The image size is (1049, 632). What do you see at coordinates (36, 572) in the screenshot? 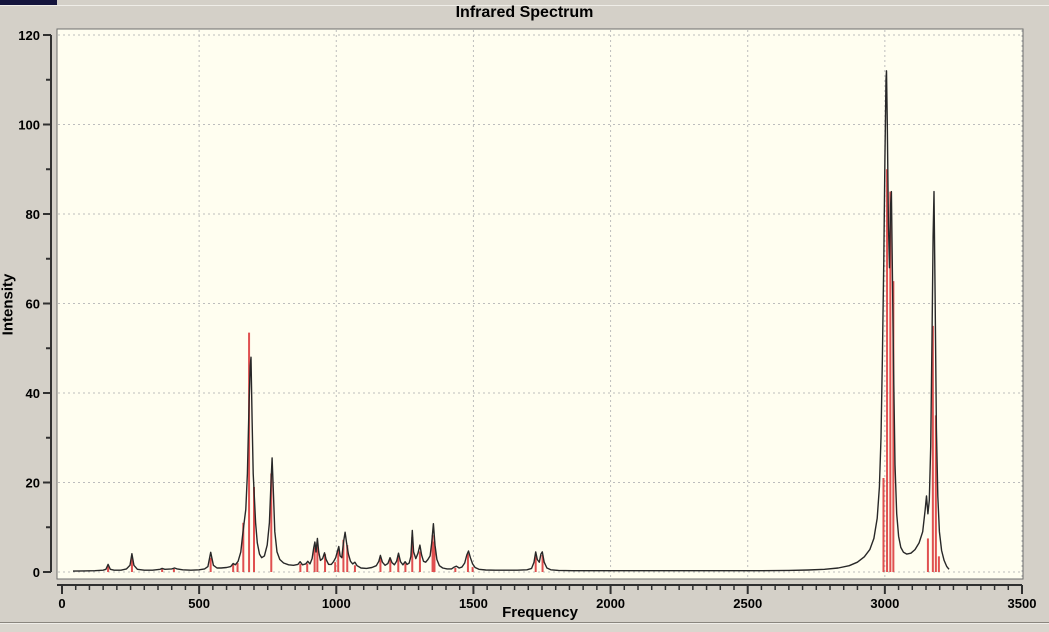
I see `y-axis-tick-label: 0` at bounding box center [36, 572].